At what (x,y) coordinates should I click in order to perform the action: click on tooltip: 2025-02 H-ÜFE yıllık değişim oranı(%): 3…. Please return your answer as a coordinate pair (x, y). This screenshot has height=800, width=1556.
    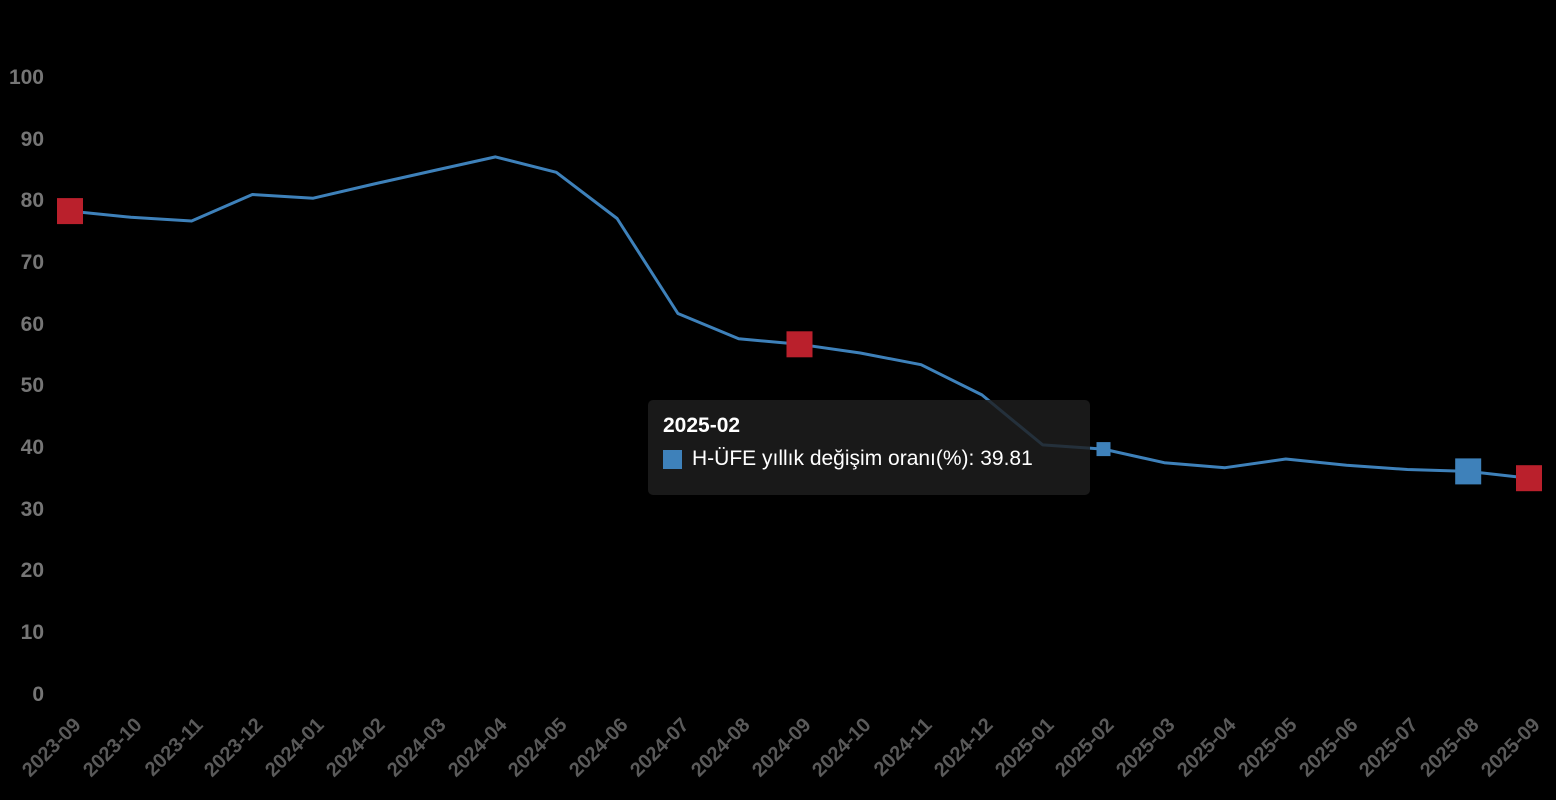
    Looking at the image, I should click on (869, 447).